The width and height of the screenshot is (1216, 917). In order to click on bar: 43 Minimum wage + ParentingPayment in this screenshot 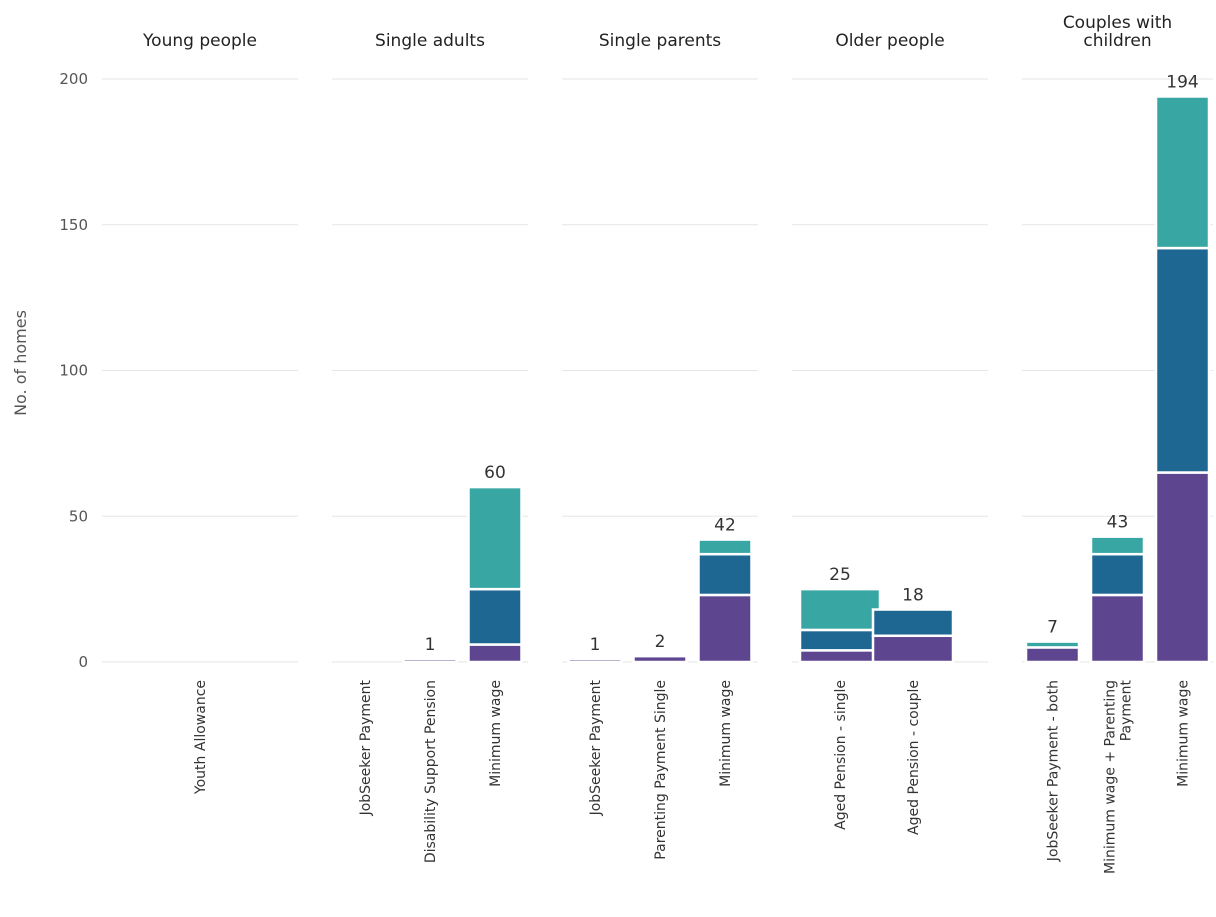, I will do `click(1117, 693)`.